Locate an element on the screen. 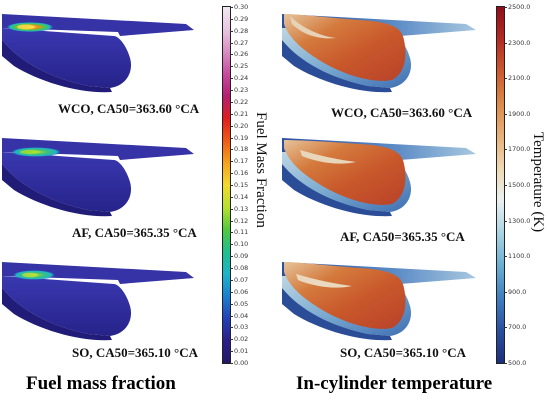 Image resolution: width=550 pixels, height=402 pixels. colorbar-tick-label: 0.21 is located at coordinates (241, 113).